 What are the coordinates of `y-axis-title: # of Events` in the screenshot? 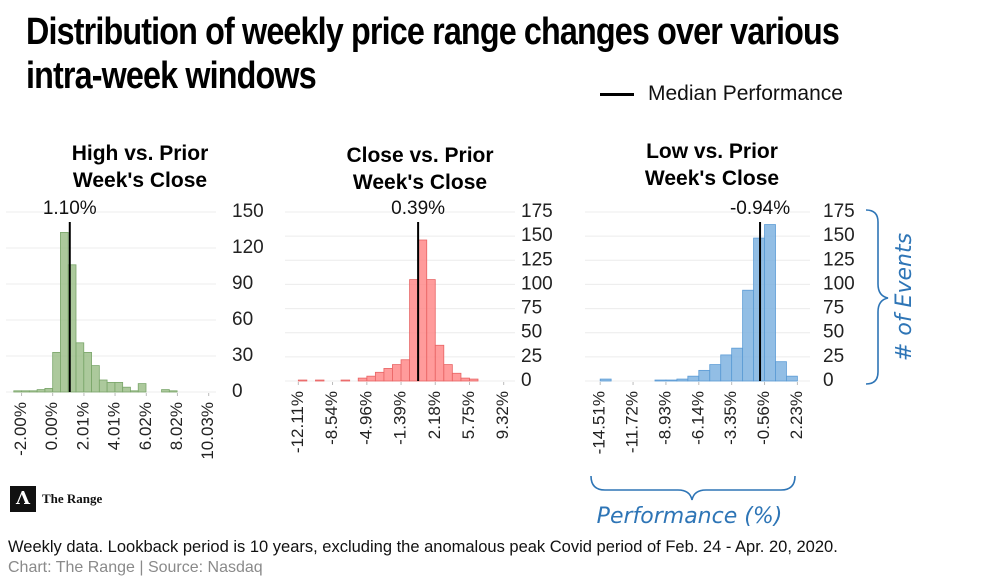 It's located at (904, 297).